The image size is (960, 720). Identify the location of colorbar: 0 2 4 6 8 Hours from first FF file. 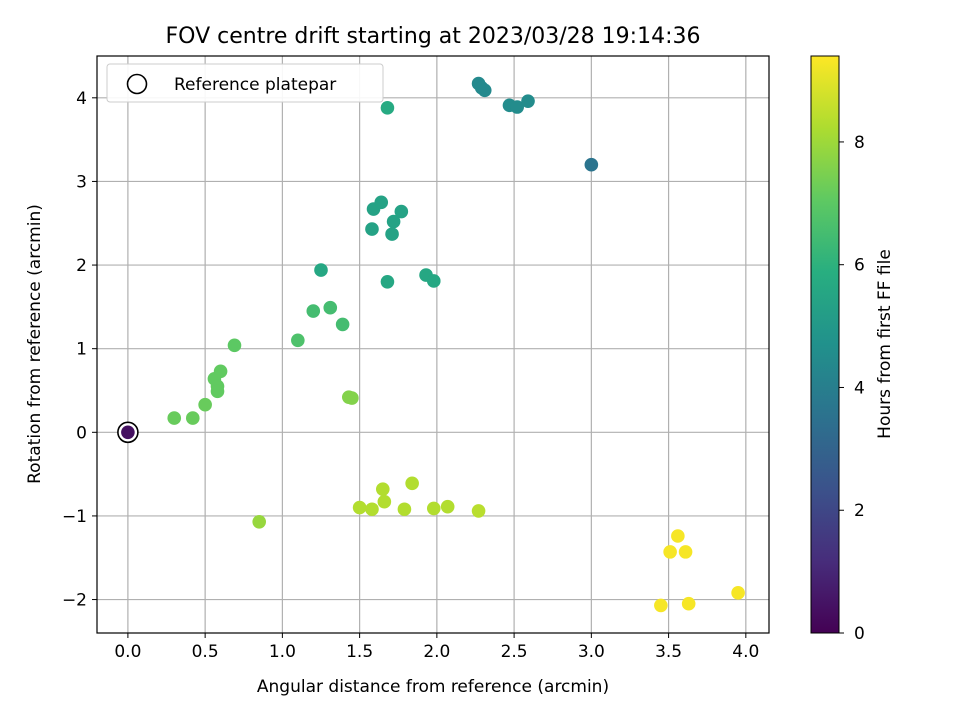
(852, 349).